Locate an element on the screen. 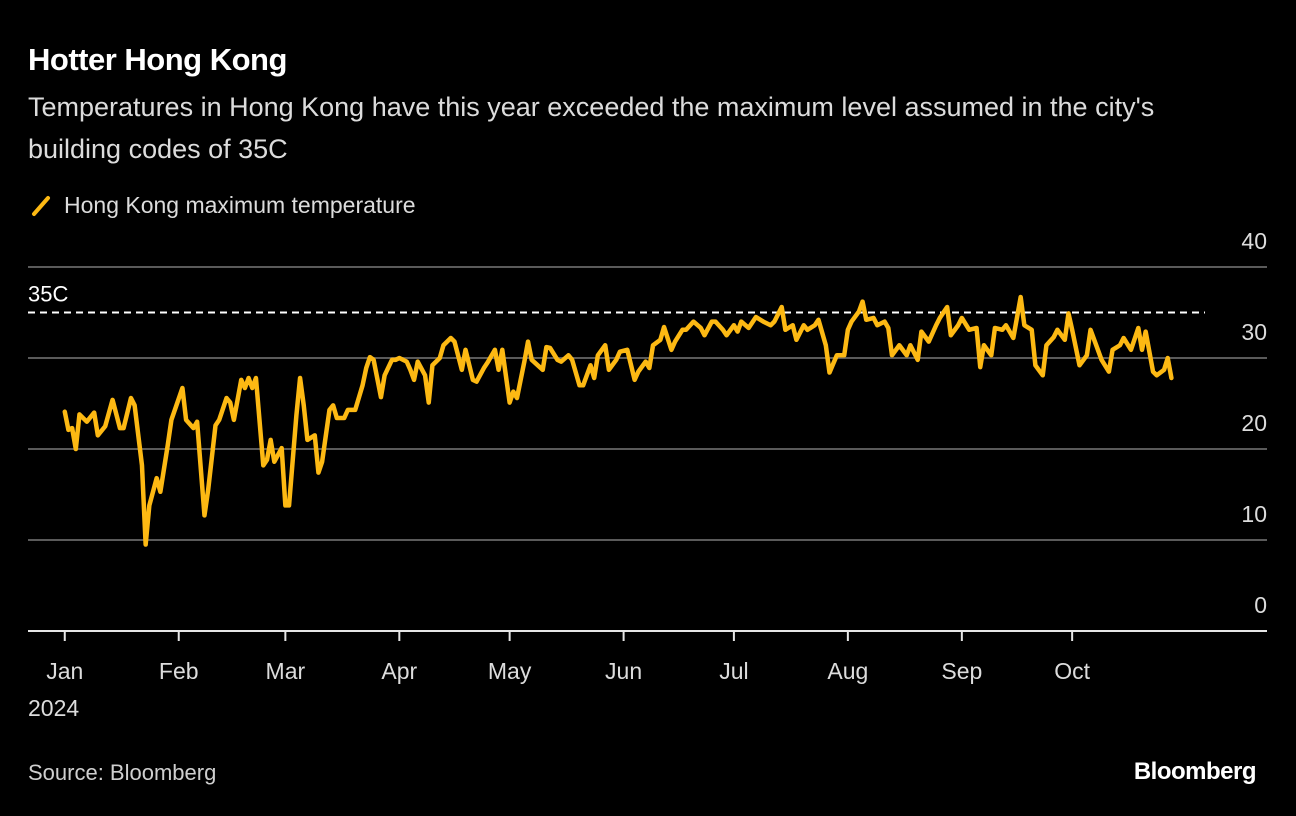 Image resolution: width=1296 pixels, height=816 pixels. x-tick-label: Jan is located at coordinates (64, 671).